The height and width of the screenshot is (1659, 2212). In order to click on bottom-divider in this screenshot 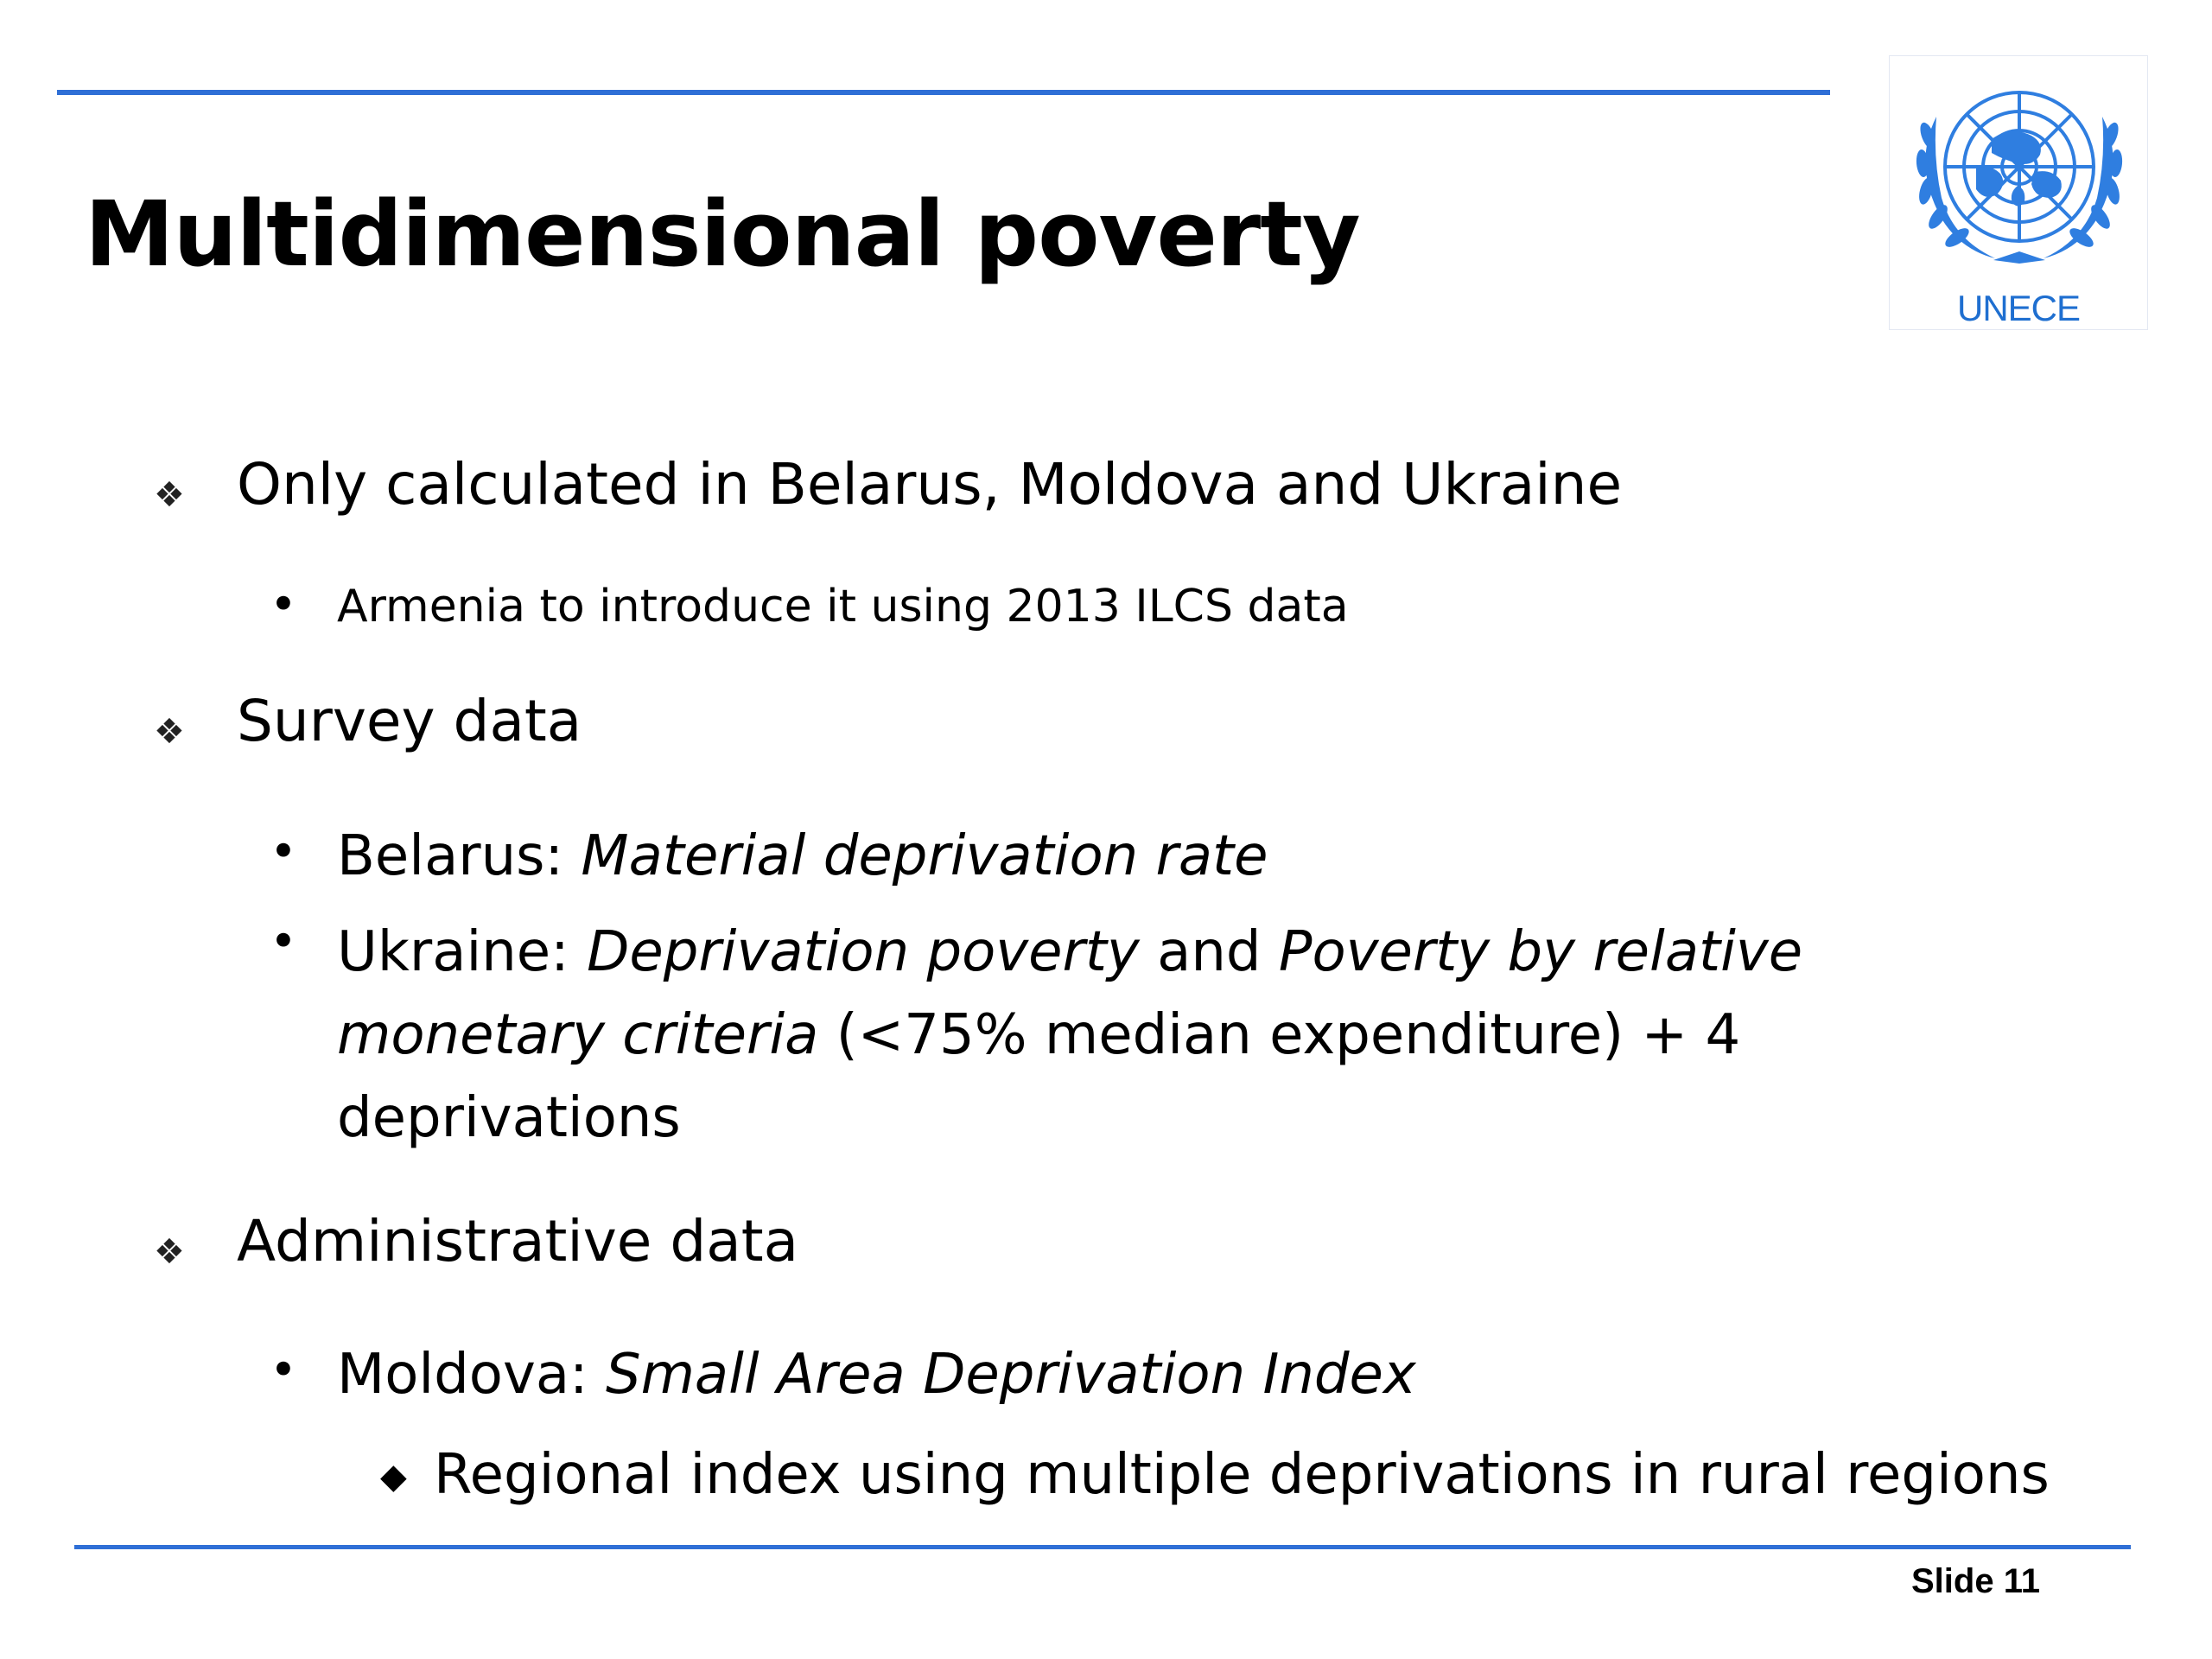, I will do `click(1102, 1547)`.